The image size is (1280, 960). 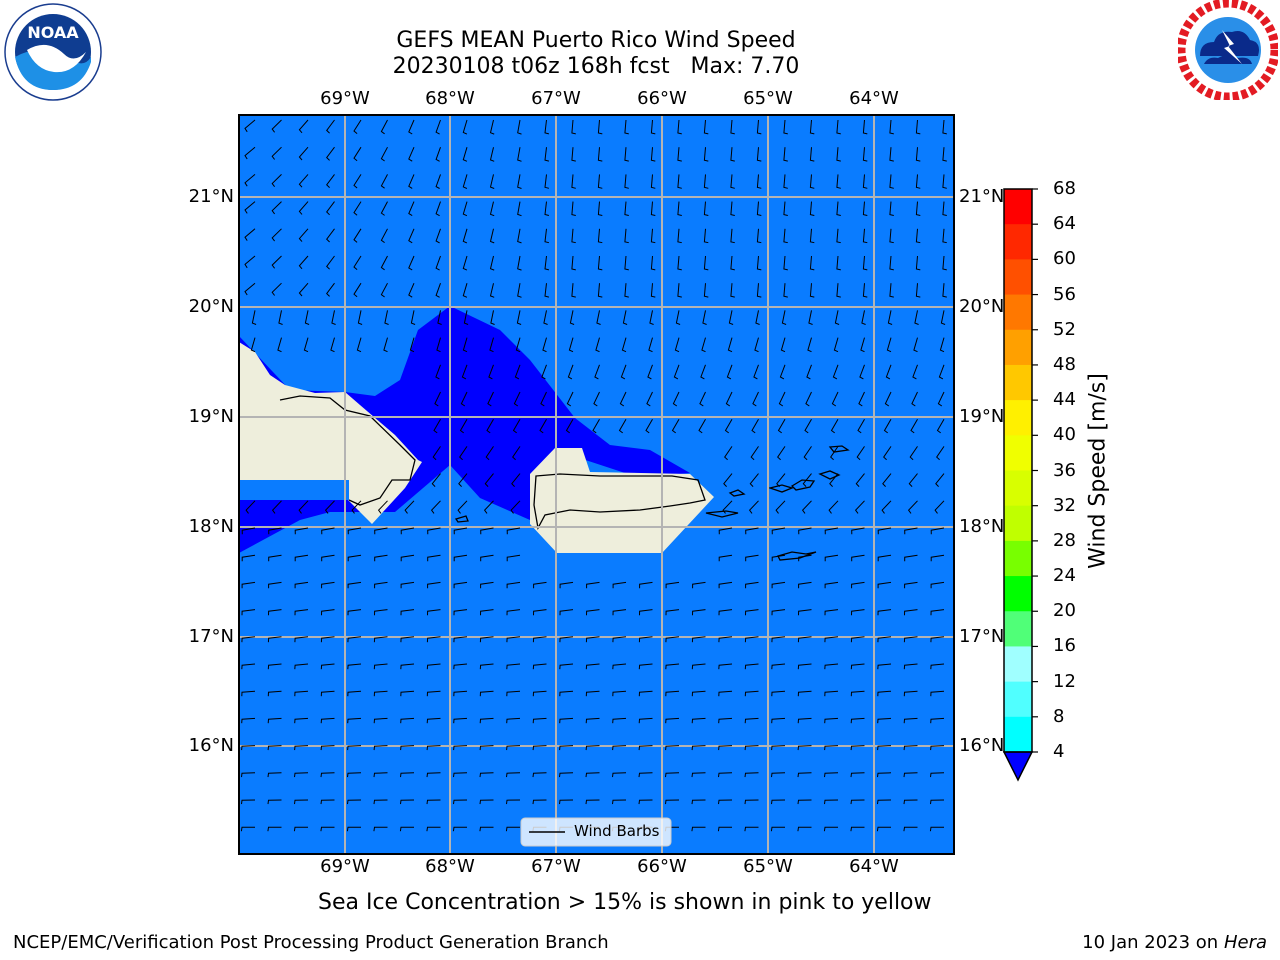 What do you see at coordinates (1064, 470) in the screenshot?
I see `colorbar-tick-label: 36` at bounding box center [1064, 470].